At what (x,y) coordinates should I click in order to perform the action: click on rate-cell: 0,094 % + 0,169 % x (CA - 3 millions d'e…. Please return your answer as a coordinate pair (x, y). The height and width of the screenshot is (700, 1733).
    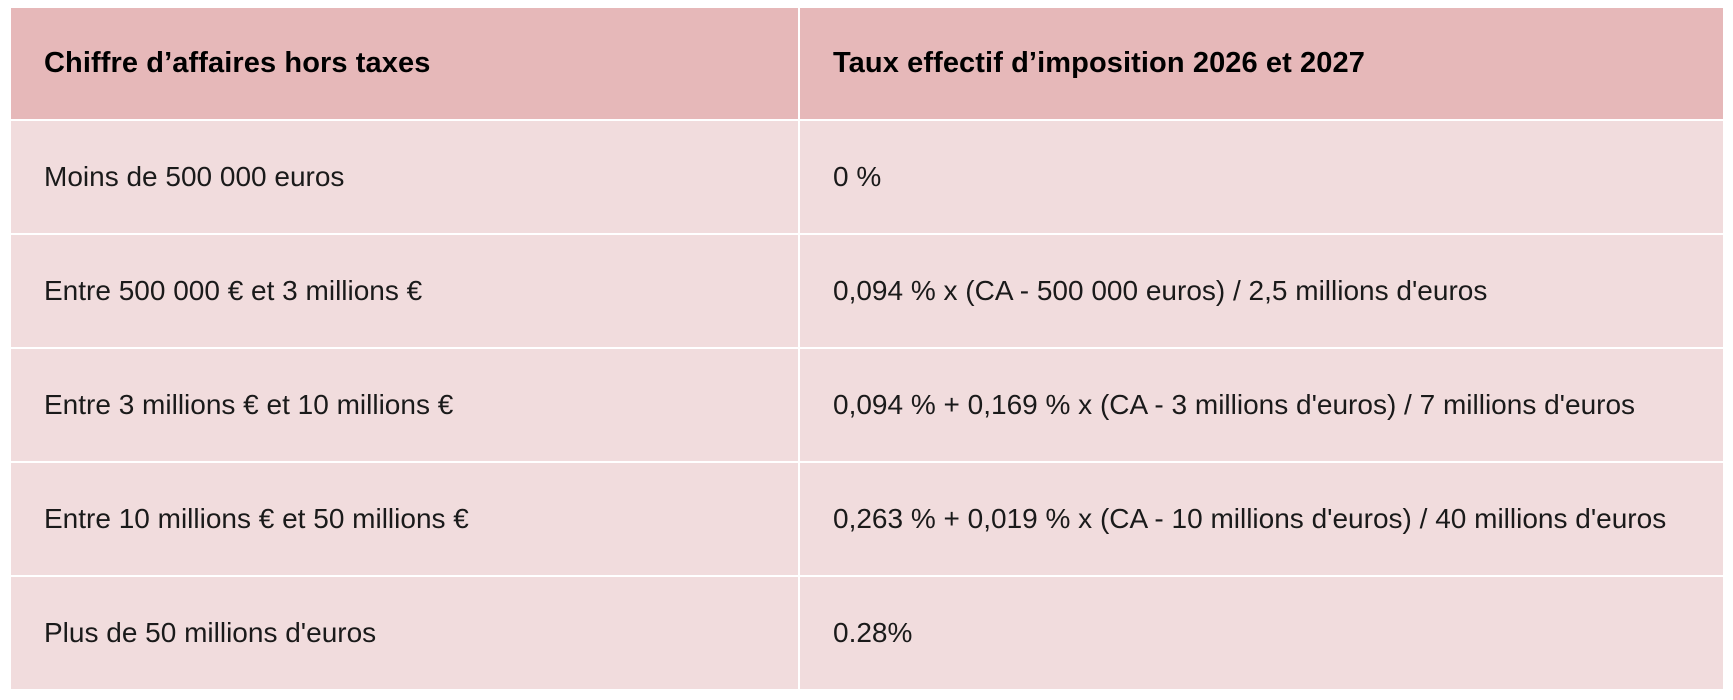
    Looking at the image, I should click on (1261, 405).